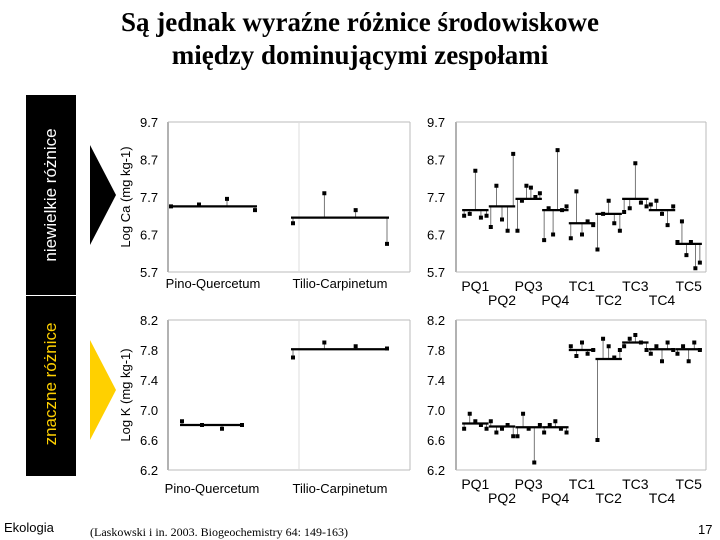 The image size is (720, 540). I want to click on y-tick-label: 7.8, so click(436, 350).